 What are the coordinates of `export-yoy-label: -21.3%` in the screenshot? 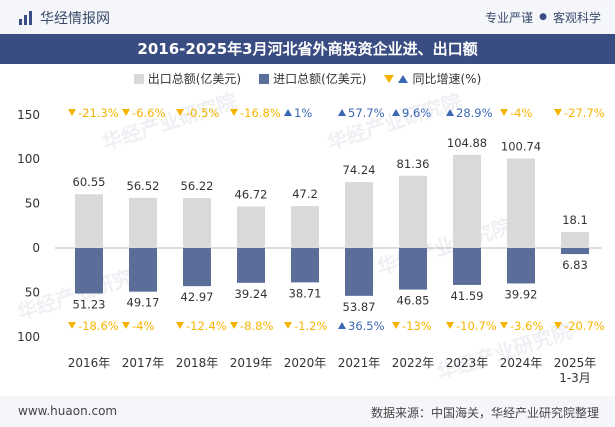 It's located at (98, 113).